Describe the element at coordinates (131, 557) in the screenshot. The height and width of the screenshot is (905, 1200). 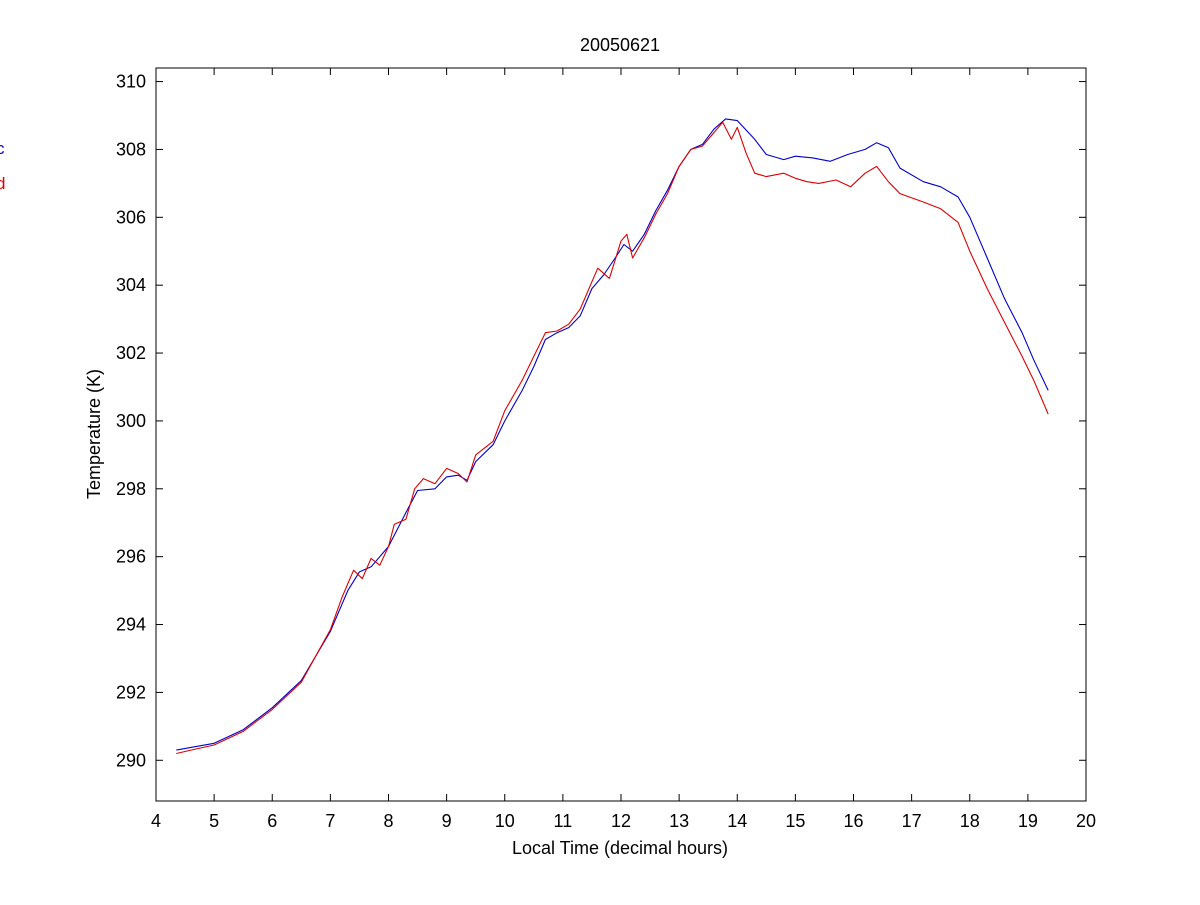
I see `y-tick-label: 296` at that location.